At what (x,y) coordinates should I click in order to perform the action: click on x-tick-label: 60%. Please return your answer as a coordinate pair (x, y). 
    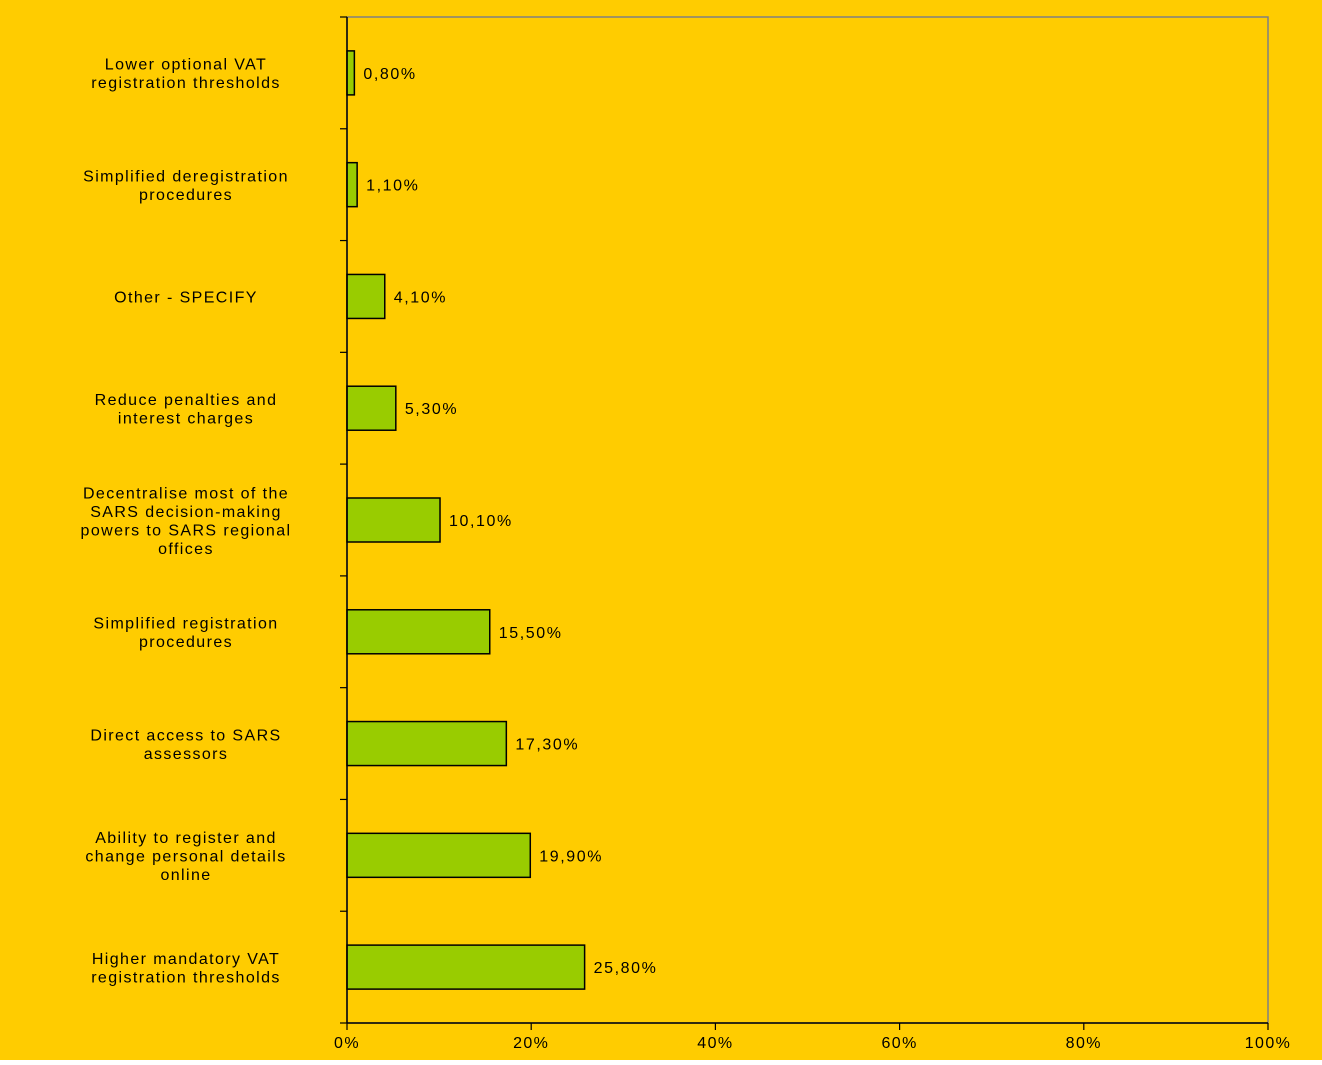
    Looking at the image, I should click on (899, 1043).